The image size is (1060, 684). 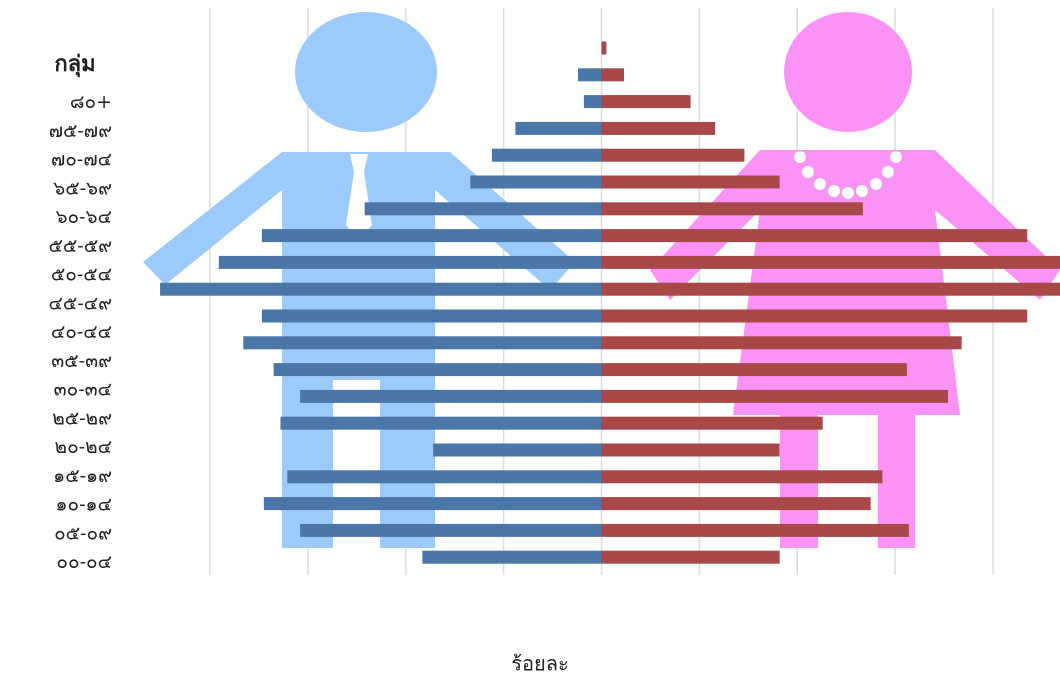 What do you see at coordinates (83, 533) in the screenshot?
I see `y-tick-label: ๐๕-๐๙` at bounding box center [83, 533].